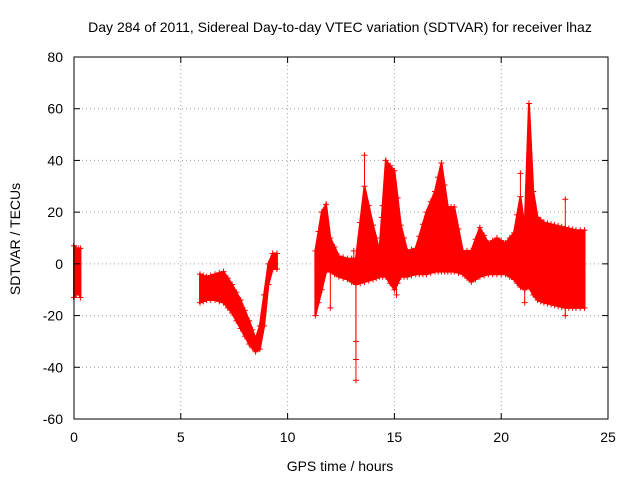 The image size is (640, 480). Describe the element at coordinates (288, 437) in the screenshot. I see `x-tick-label: 10` at that location.